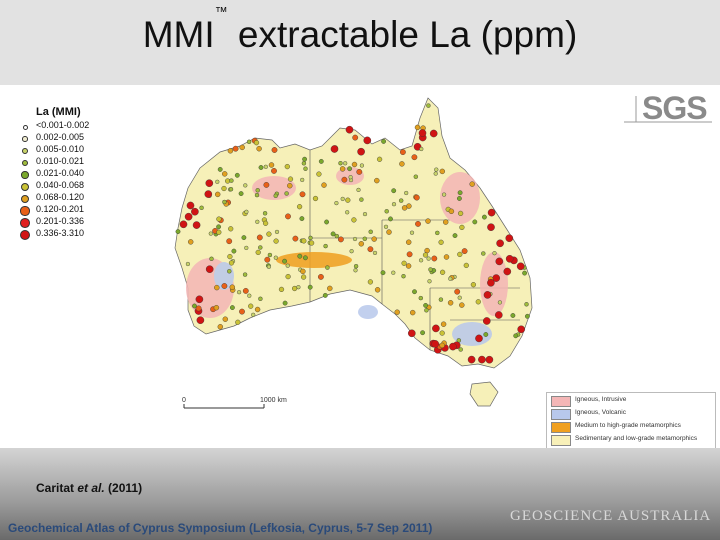 The image size is (720, 540). I want to click on sgs-logo-text: SGS, so click(675, 108).